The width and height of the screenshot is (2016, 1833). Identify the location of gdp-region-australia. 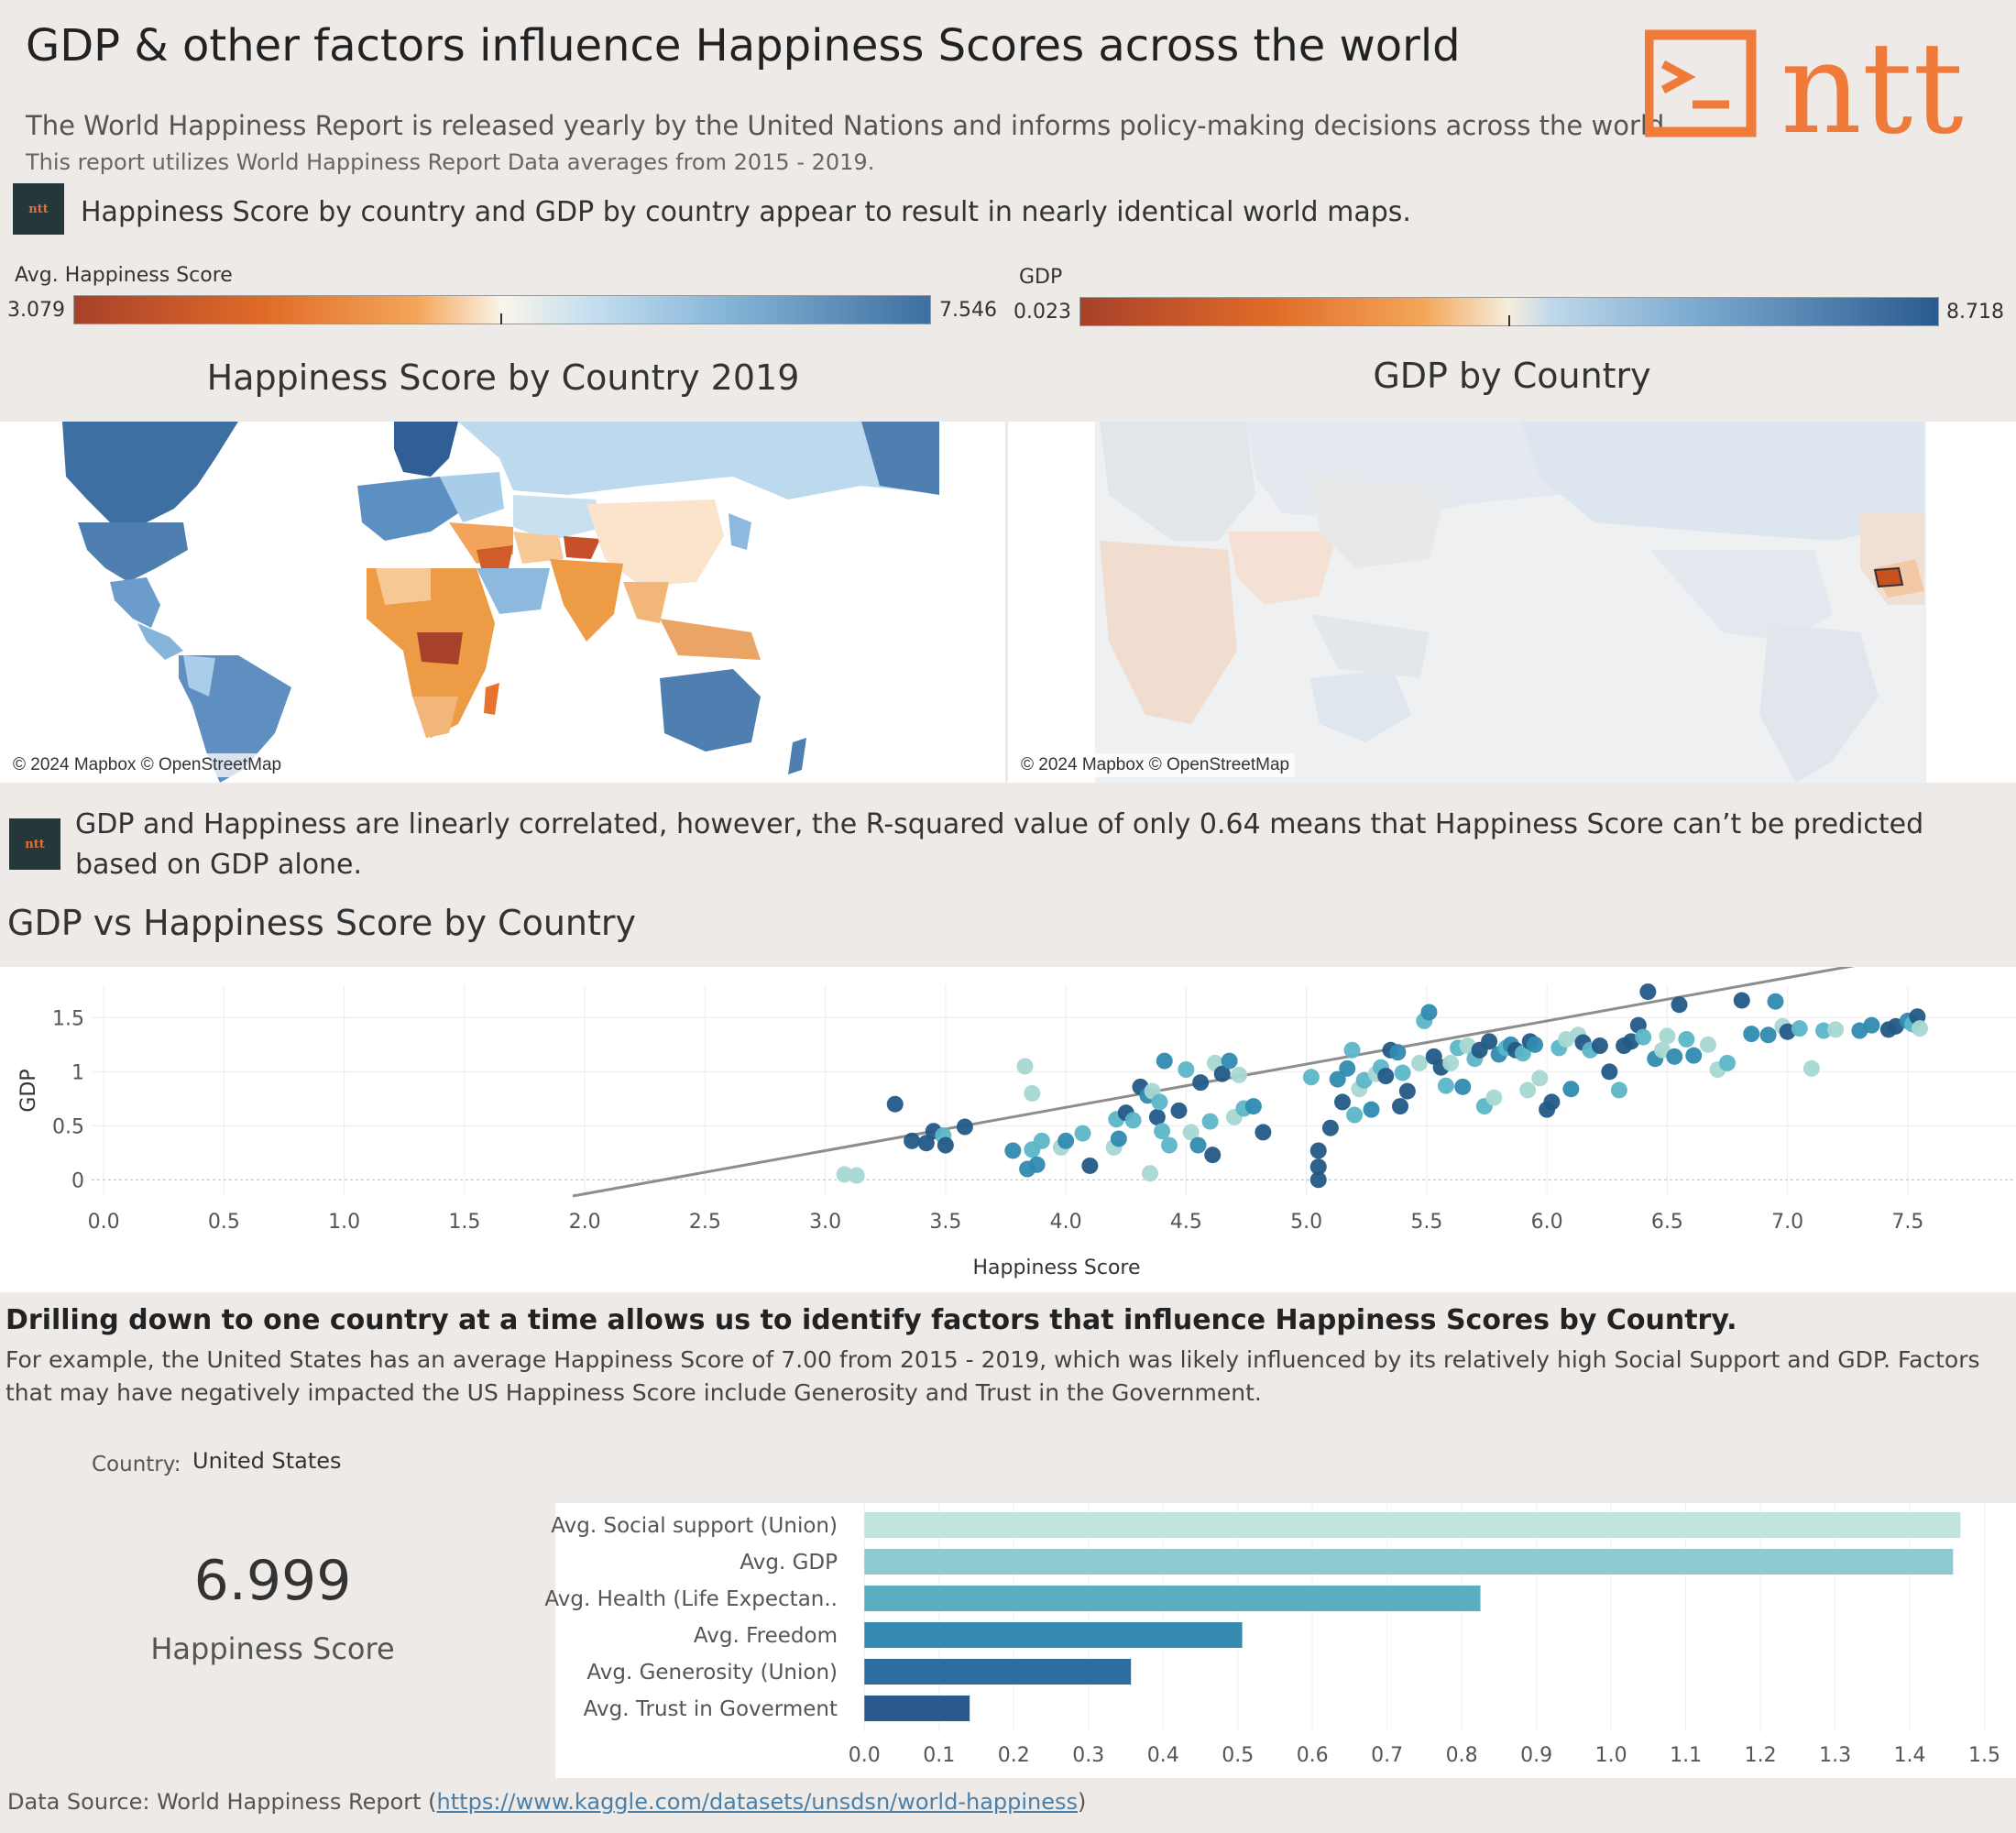
(1360, 705).